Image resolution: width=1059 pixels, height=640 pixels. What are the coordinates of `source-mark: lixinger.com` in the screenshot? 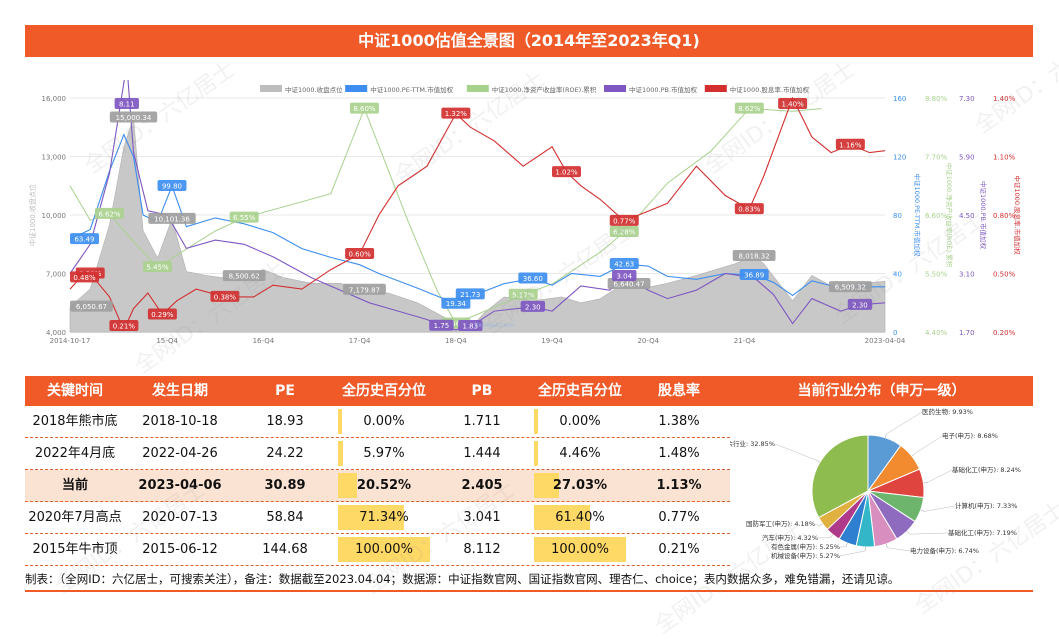 It's located at (495, 325).